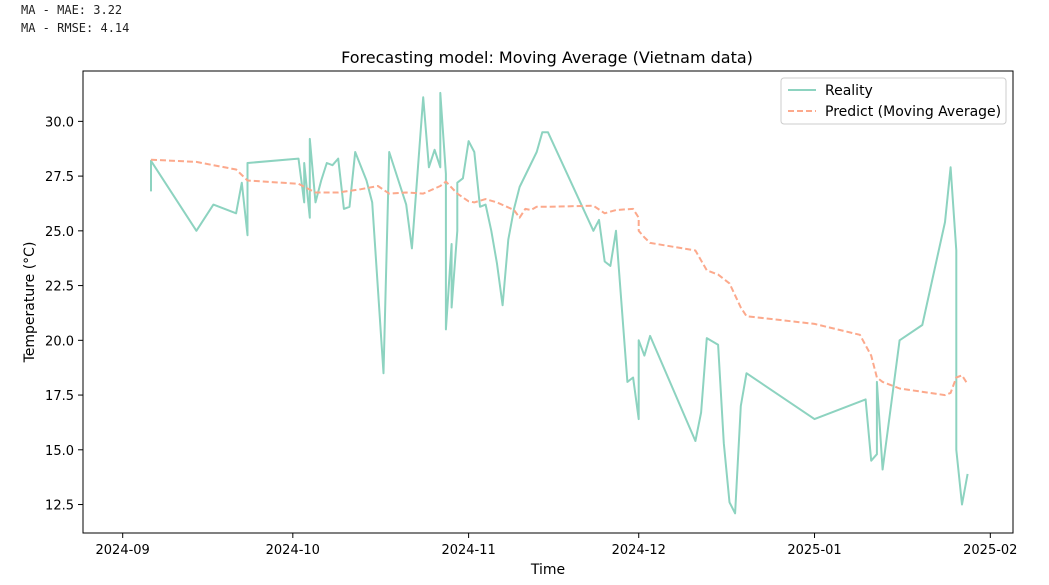 This screenshot has width=1049, height=585. Describe the element at coordinates (468, 550) in the screenshot. I see `x-tick-label: 2024-11` at that location.